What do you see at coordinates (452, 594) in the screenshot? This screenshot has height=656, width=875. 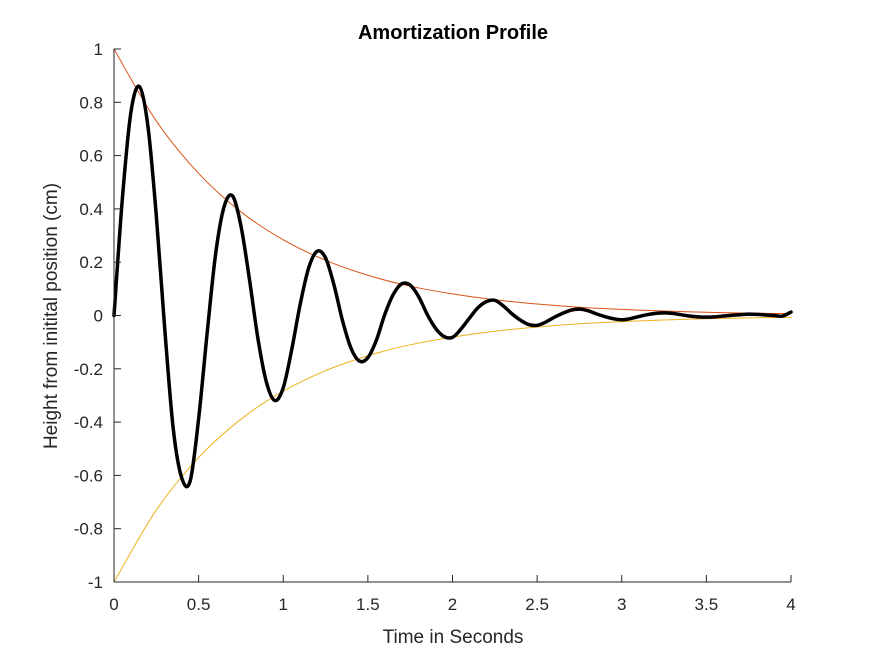 I see `x-ticks: 0 0.5 1 1.5 2 2.5 3 3.5 4` at bounding box center [452, 594].